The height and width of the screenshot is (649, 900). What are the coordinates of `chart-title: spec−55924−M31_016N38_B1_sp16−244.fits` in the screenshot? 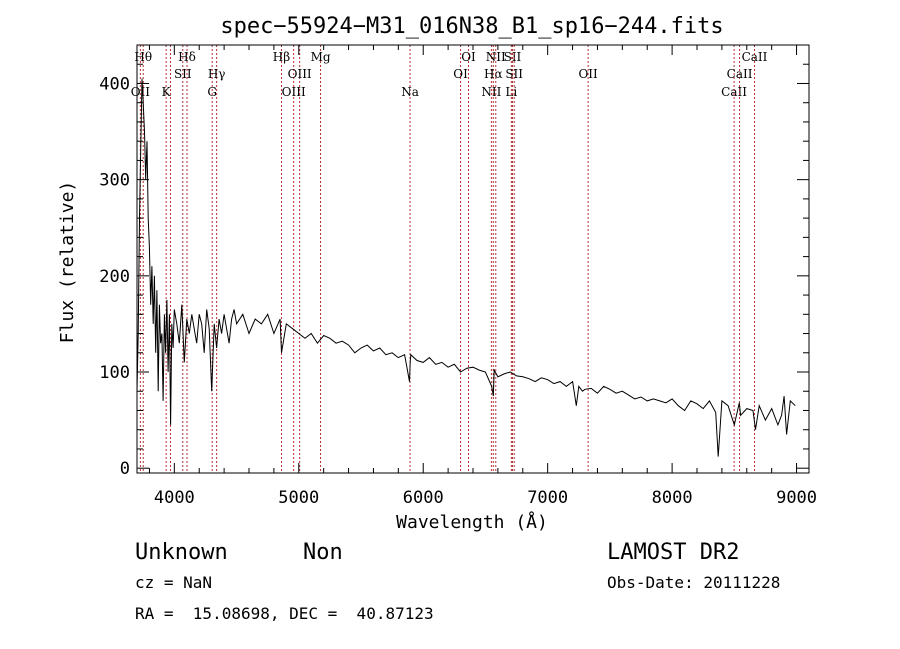 It's located at (471, 26).